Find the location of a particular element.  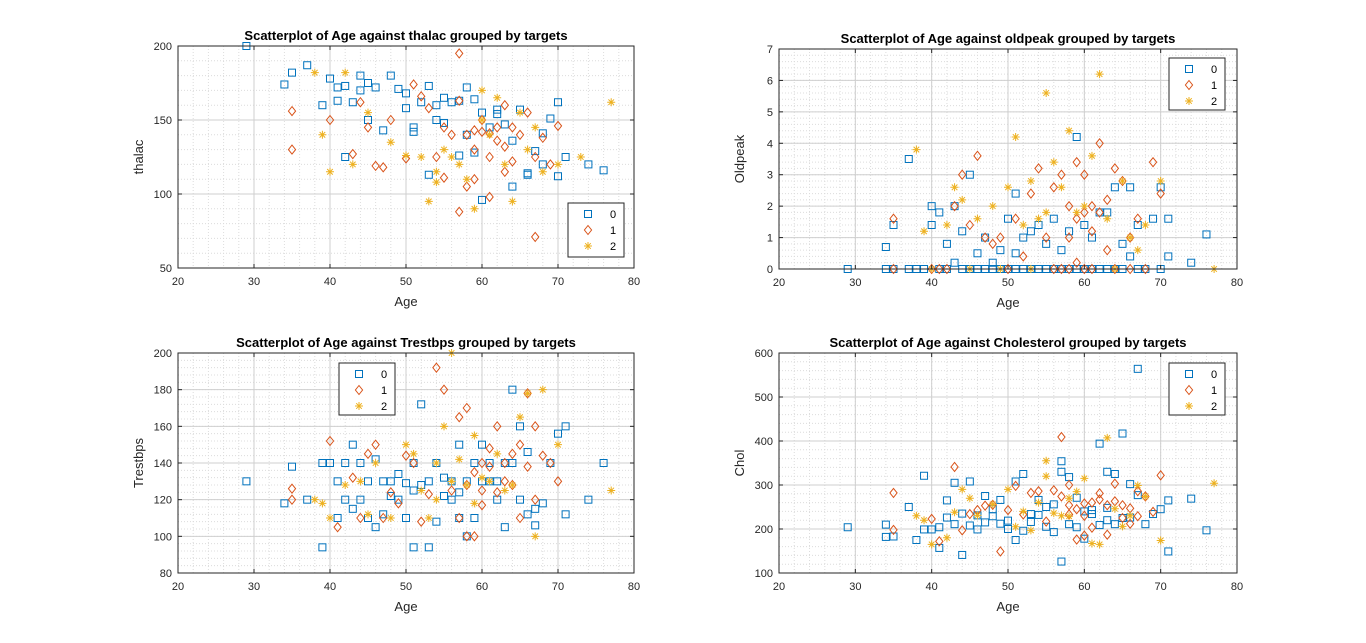

y-axis-label: Trestbps is located at coordinates (138, 462).